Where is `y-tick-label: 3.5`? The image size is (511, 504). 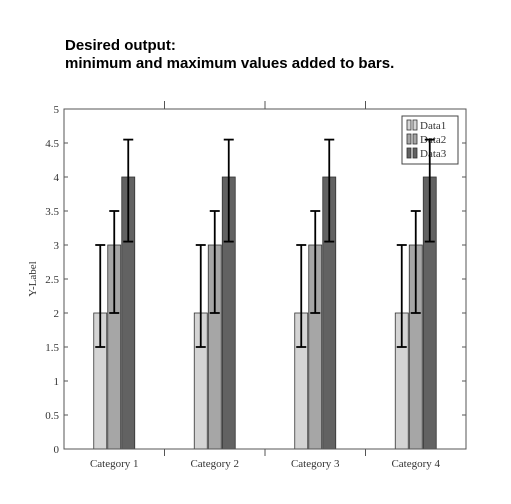
y-tick-label: 3.5 is located at coordinates (52, 212).